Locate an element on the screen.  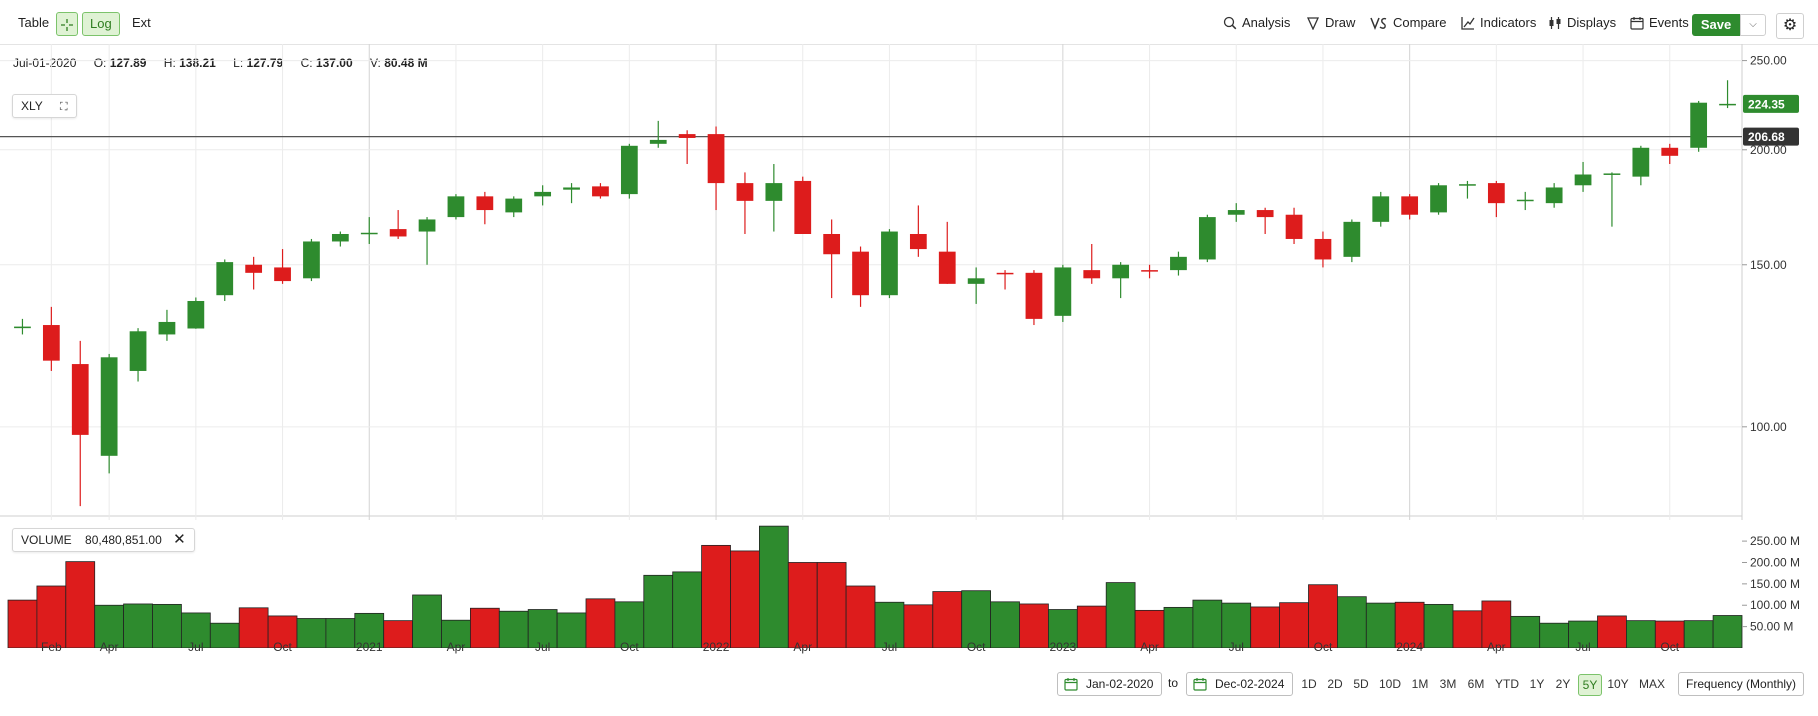
symbol-label: XLY is located at coordinates (32, 106).